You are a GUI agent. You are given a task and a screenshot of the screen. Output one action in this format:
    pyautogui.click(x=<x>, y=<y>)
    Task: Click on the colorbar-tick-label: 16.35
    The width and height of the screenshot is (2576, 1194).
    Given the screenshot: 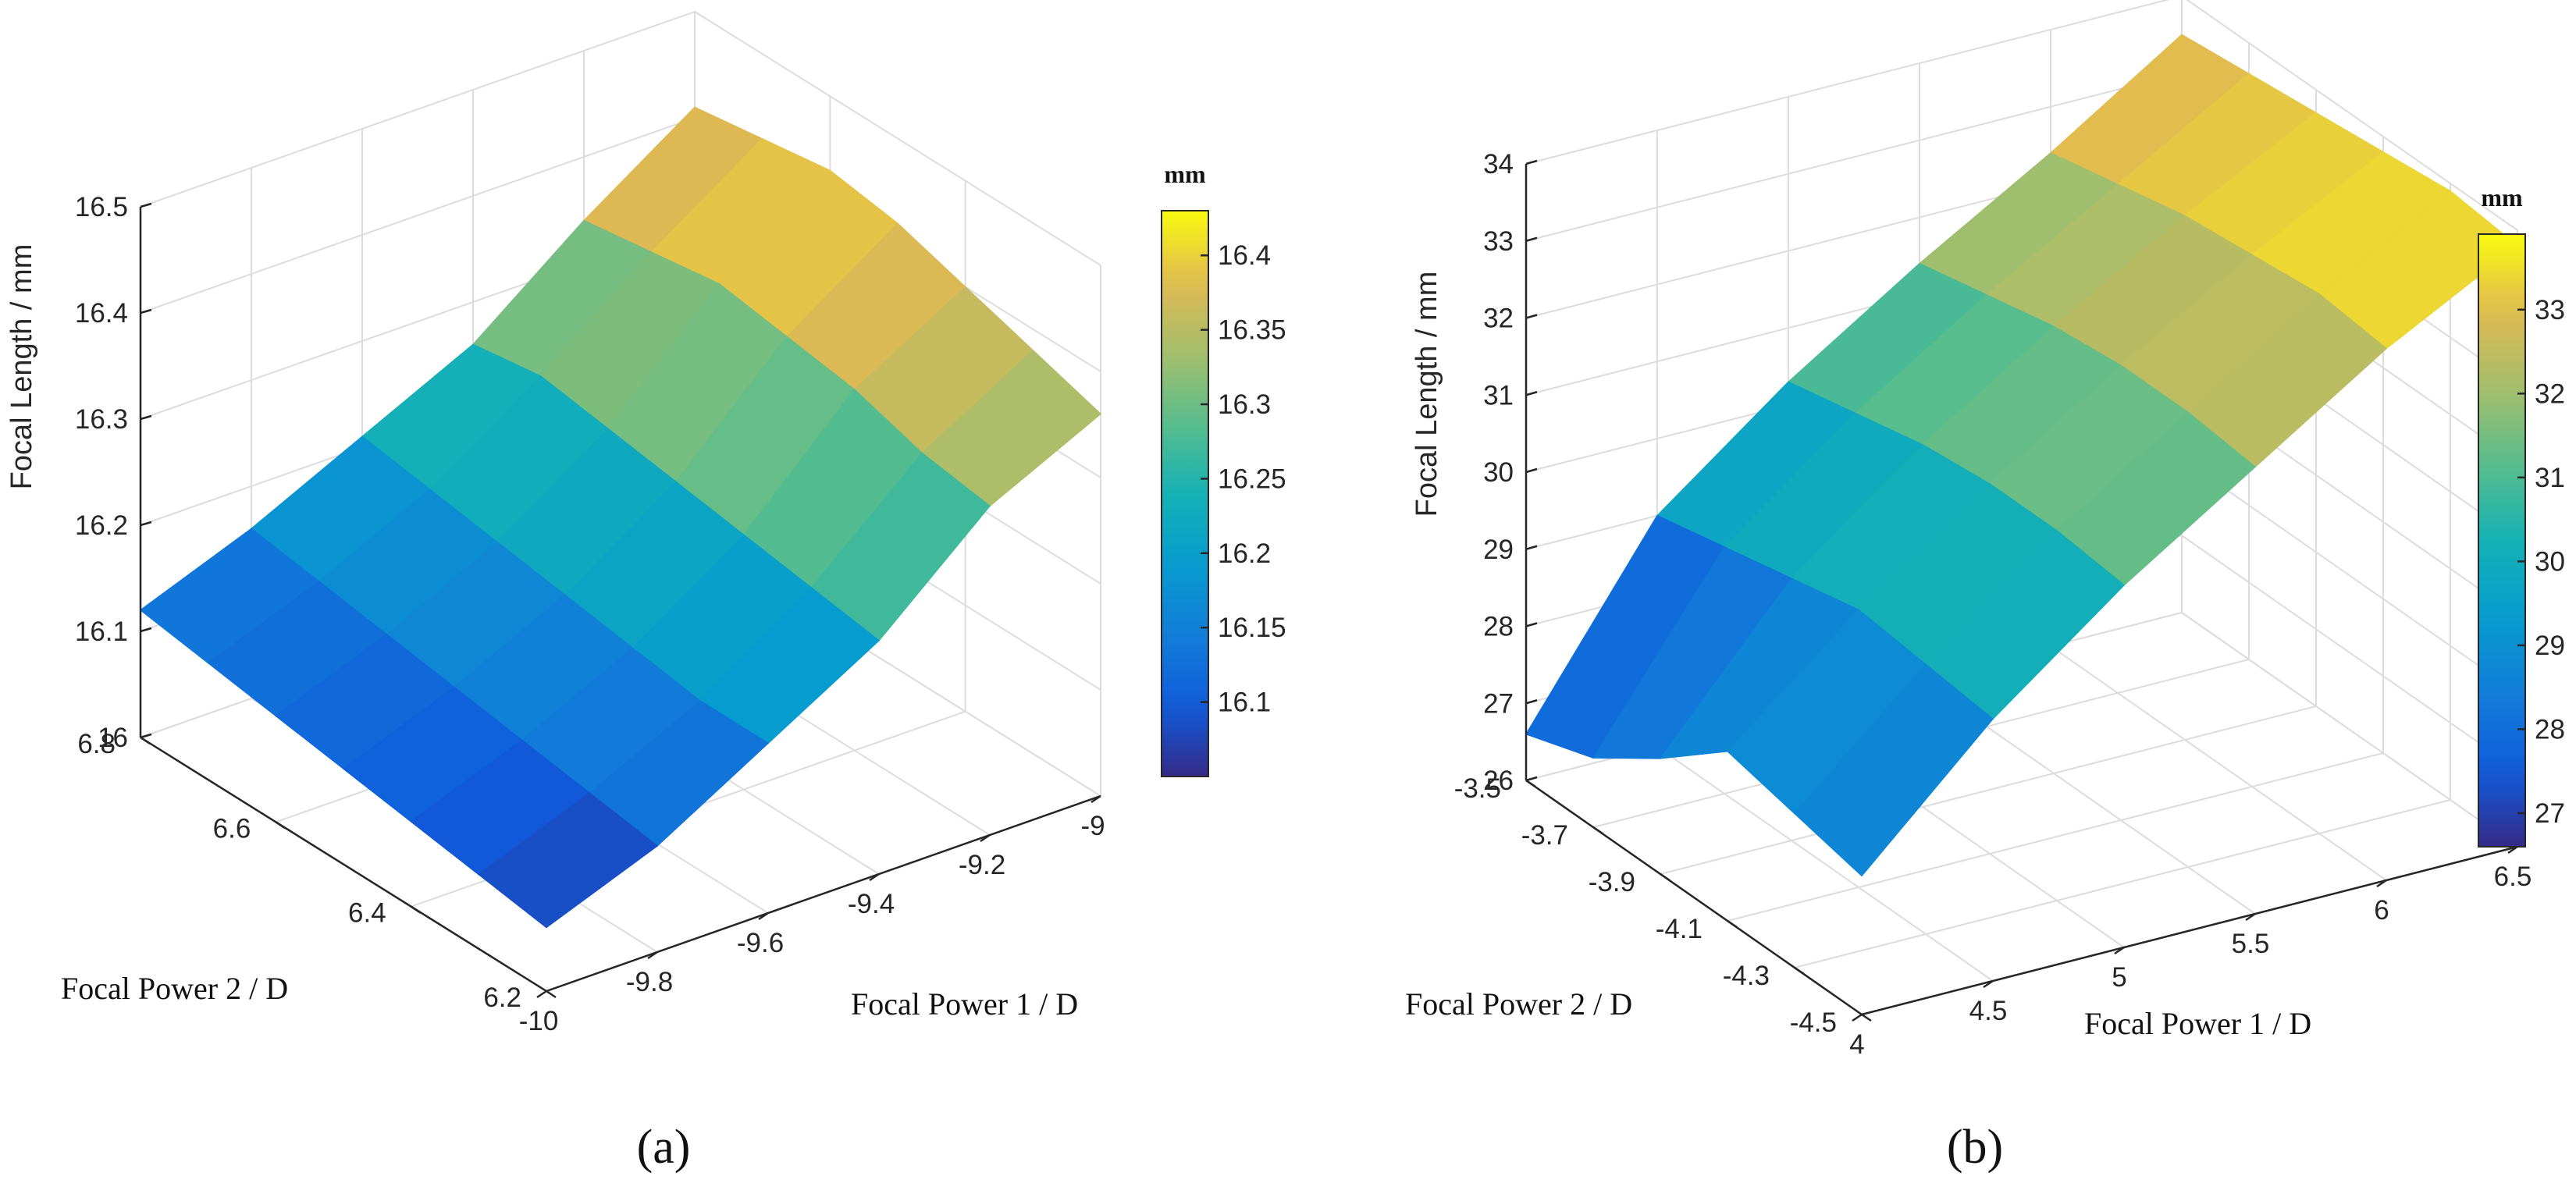 What is the action you would take?
    pyautogui.click(x=1252, y=330)
    